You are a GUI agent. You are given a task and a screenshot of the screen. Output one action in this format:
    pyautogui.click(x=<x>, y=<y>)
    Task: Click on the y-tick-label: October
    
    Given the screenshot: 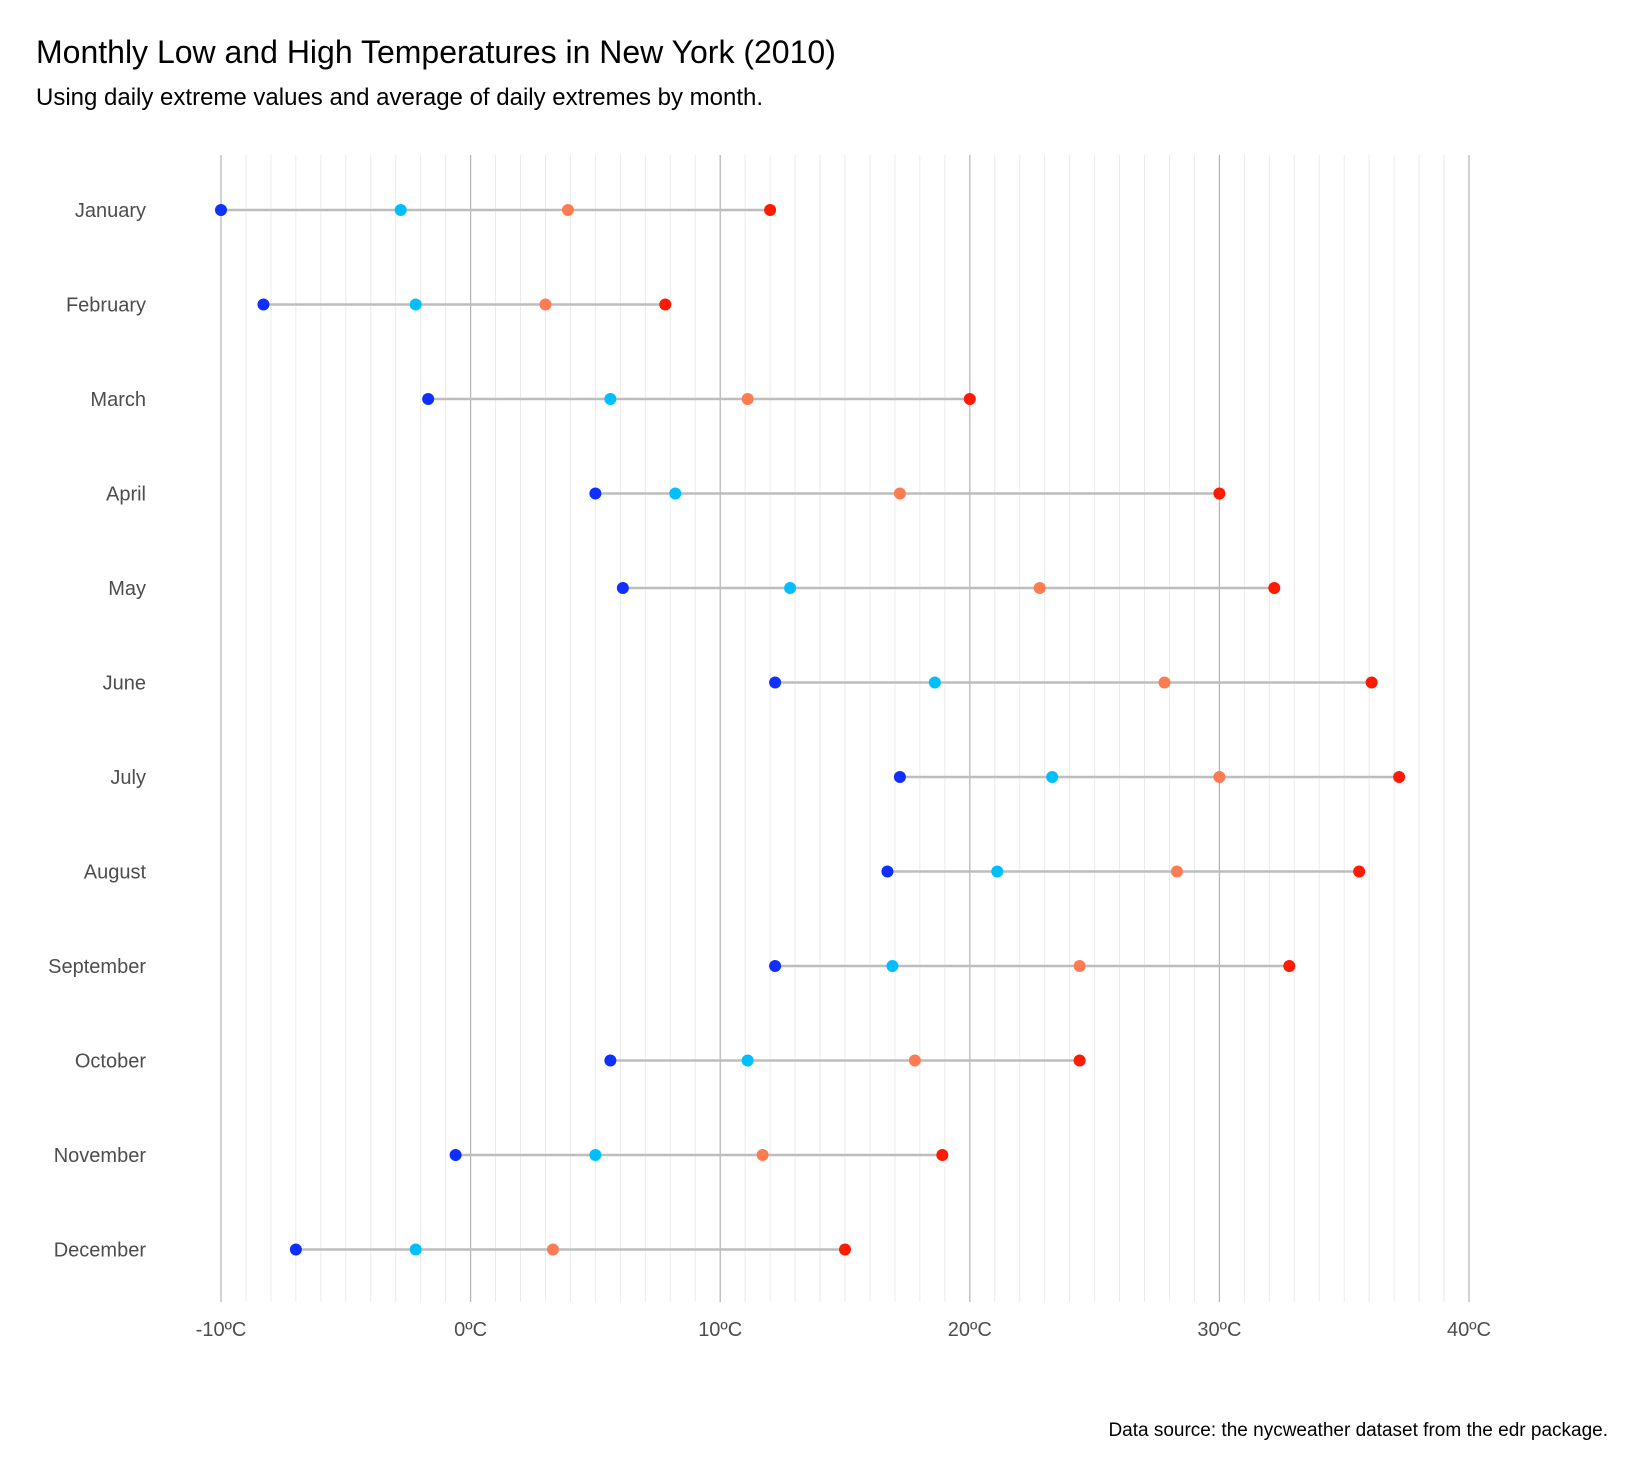 What is the action you would take?
    pyautogui.click(x=110, y=1062)
    